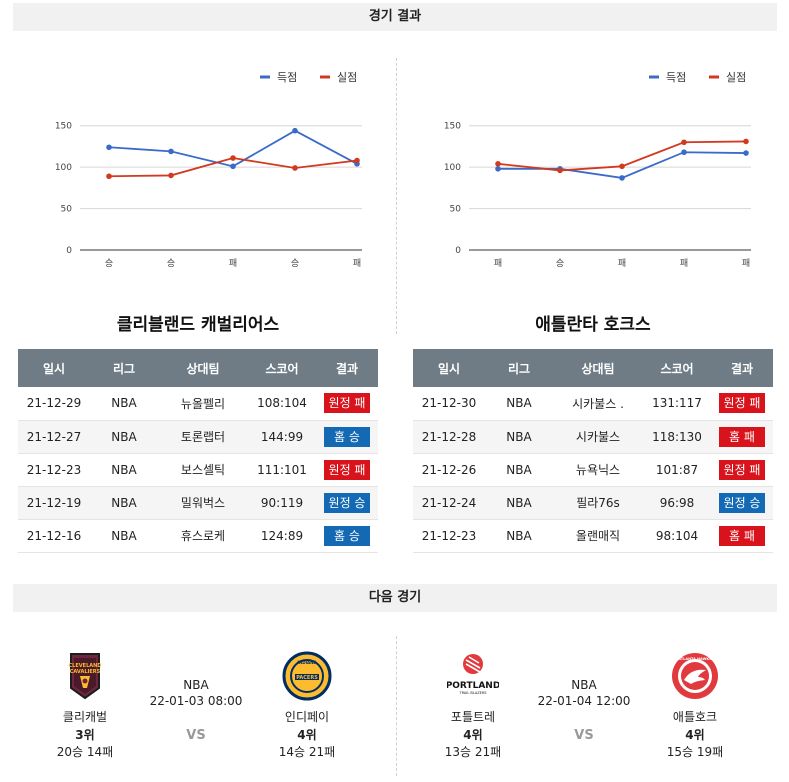 This screenshot has height=782, width=789. What do you see at coordinates (85, 705) in the screenshot?
I see `home-team: CLEVELAND CAVALIERS 클리캐벌 3위 20승 14패` at bounding box center [85, 705].